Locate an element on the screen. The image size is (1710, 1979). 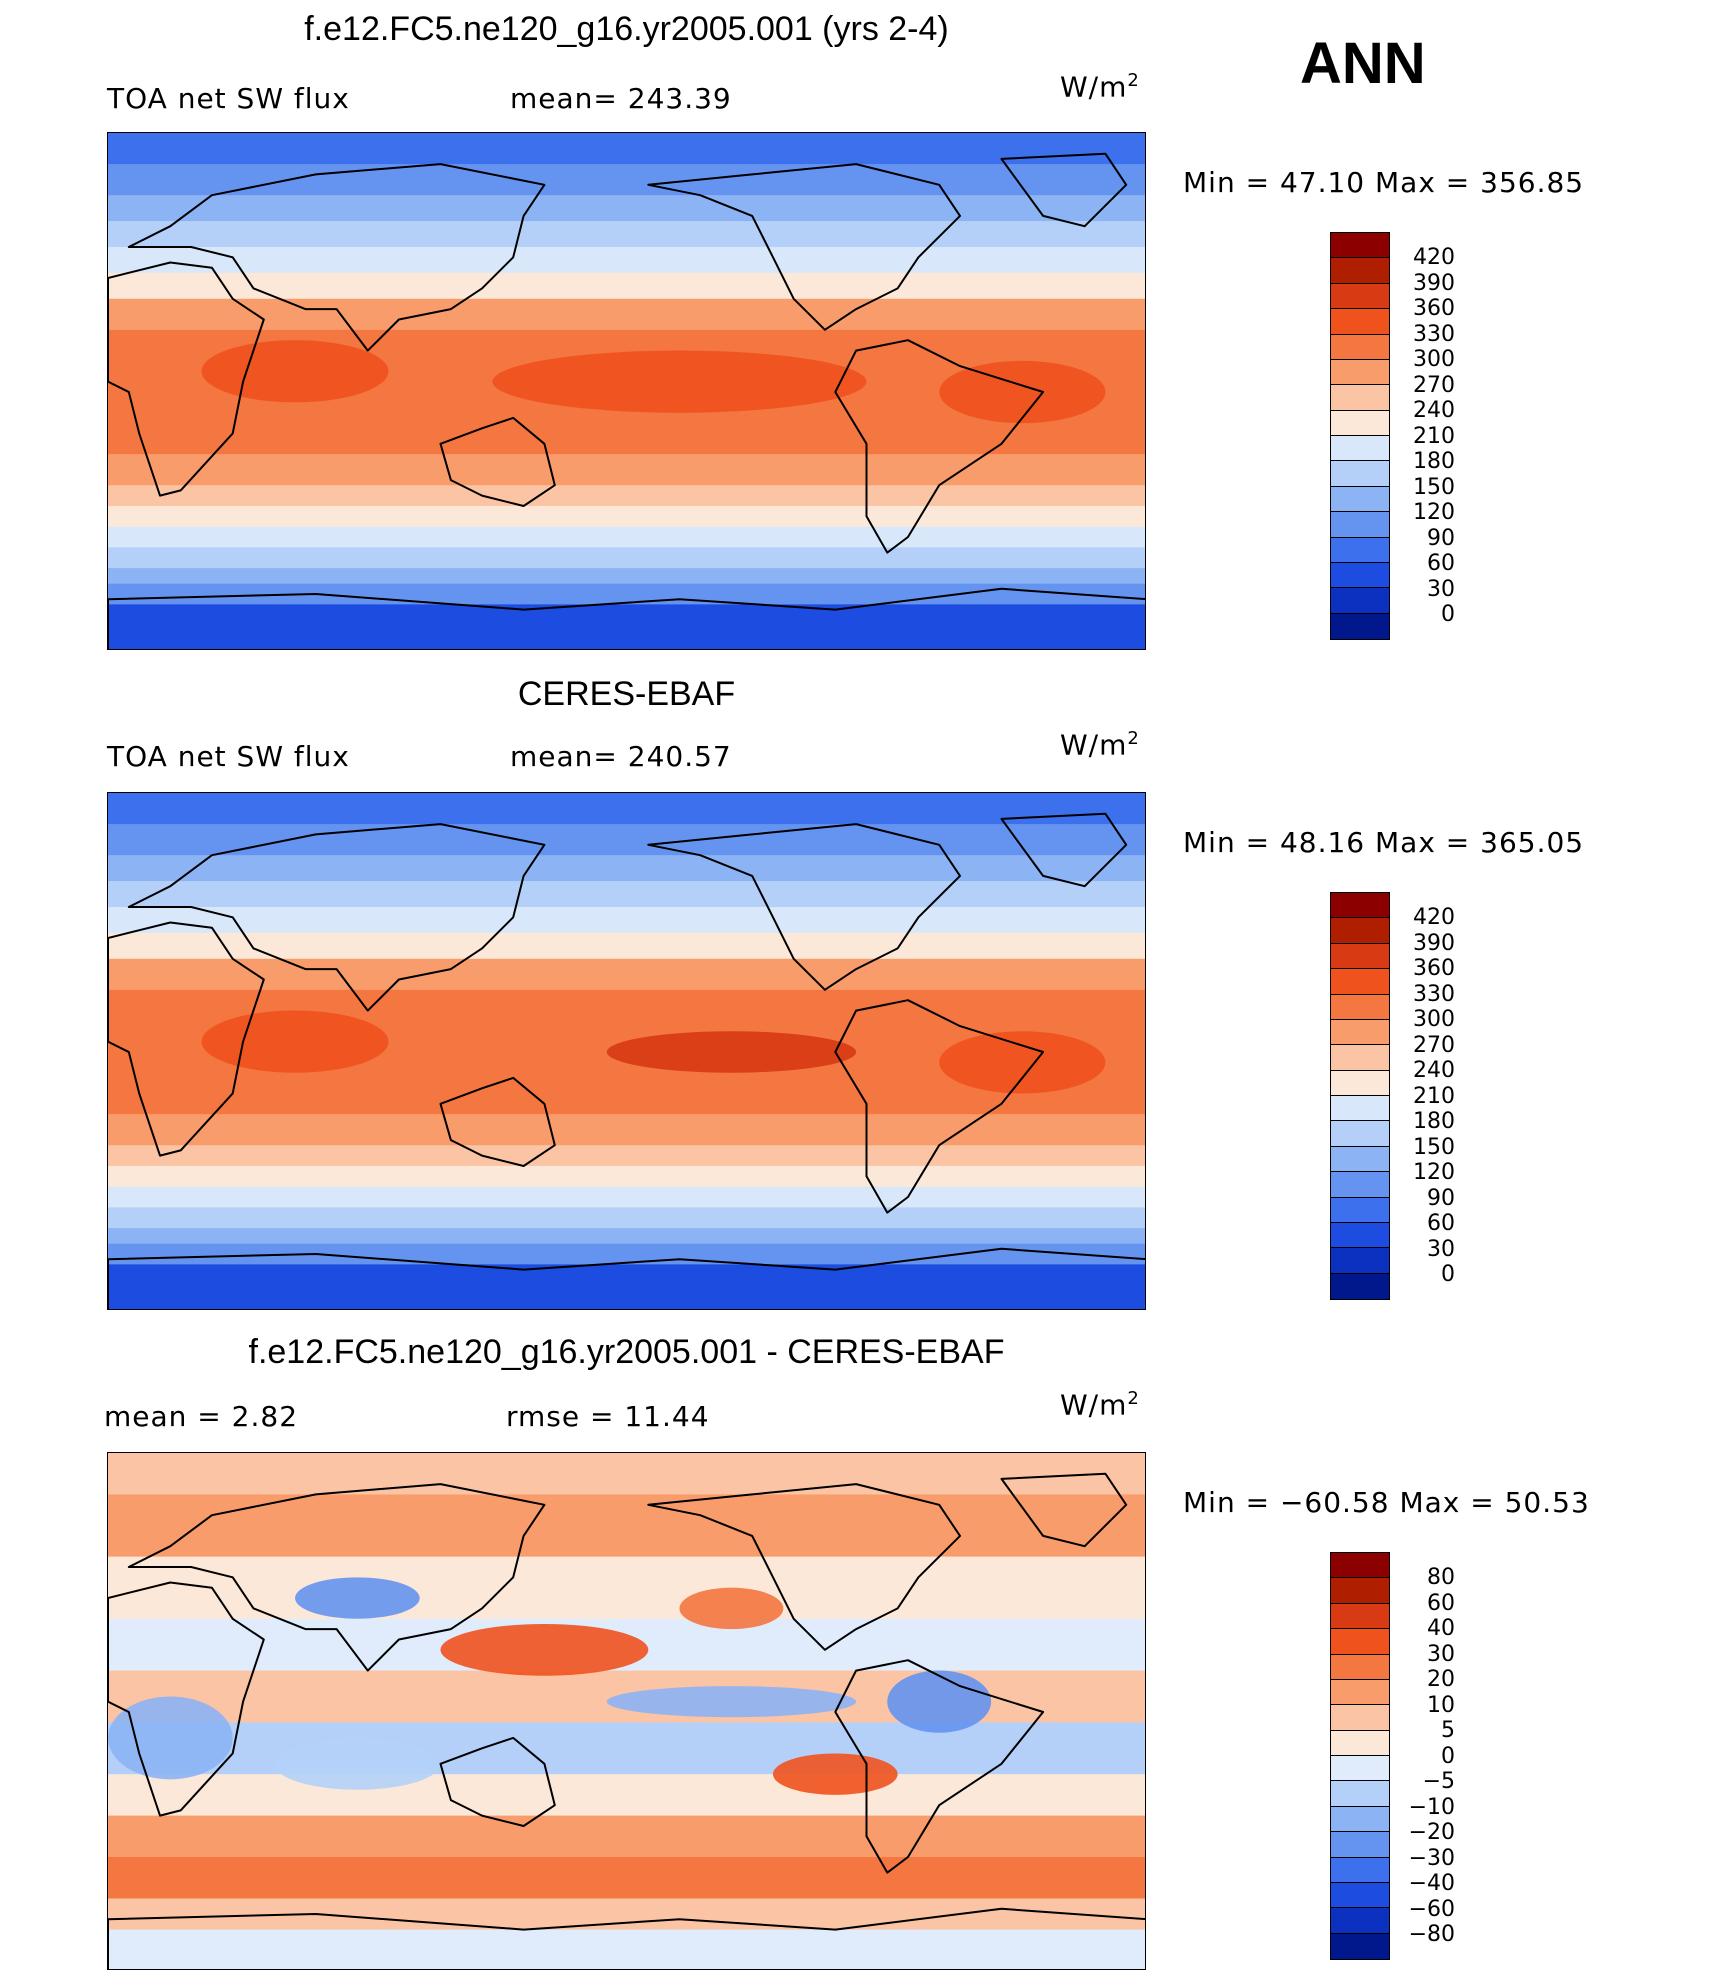
panel-2-colorbar-labels: 420 390 360 330 300 270 240 210 180 150 120 90 60 30 0 is located at coordinates (1431, 1096).